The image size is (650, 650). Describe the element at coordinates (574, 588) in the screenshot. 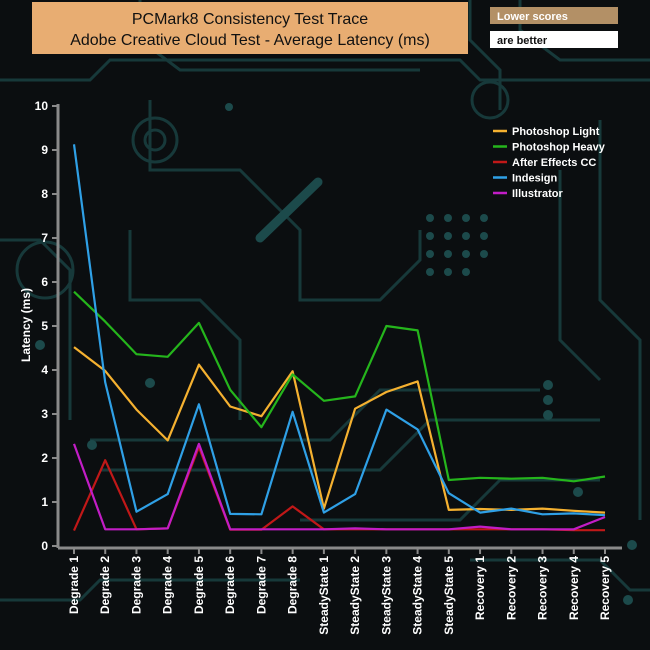

I see `x-tick-label: Recovery 4` at that location.